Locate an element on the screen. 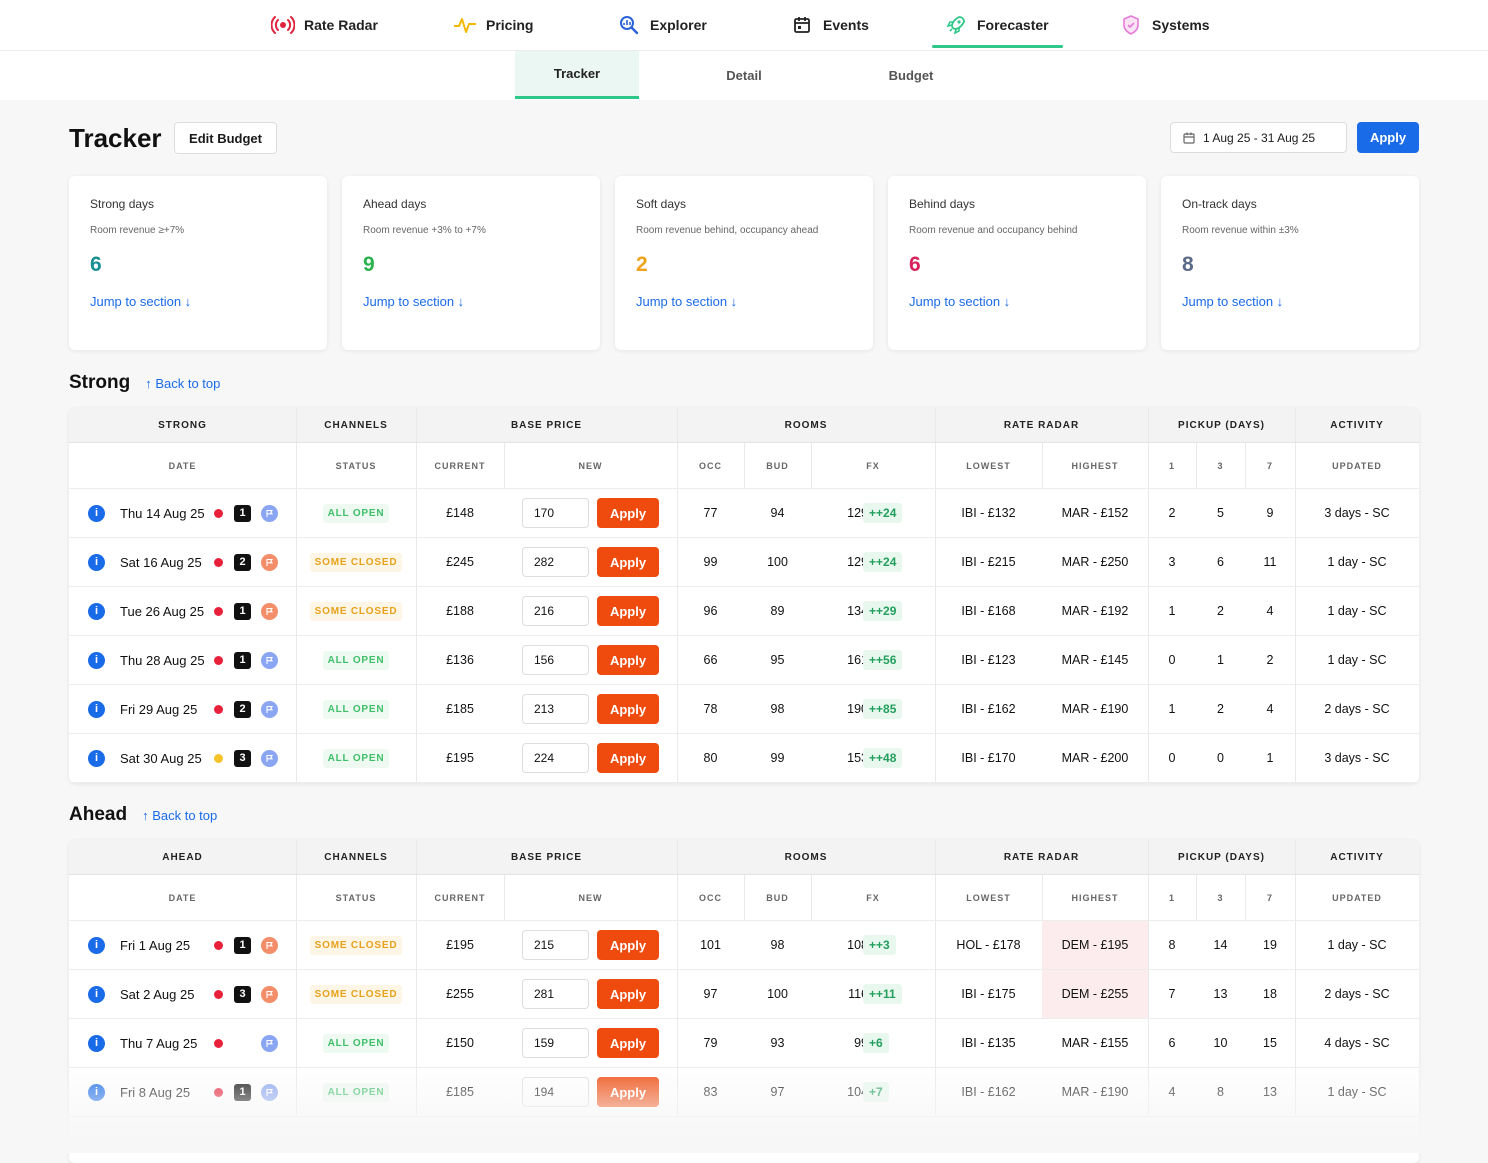 Image resolution: width=1488 pixels, height=1163 pixels. new-price-input: 213 is located at coordinates (555, 709).